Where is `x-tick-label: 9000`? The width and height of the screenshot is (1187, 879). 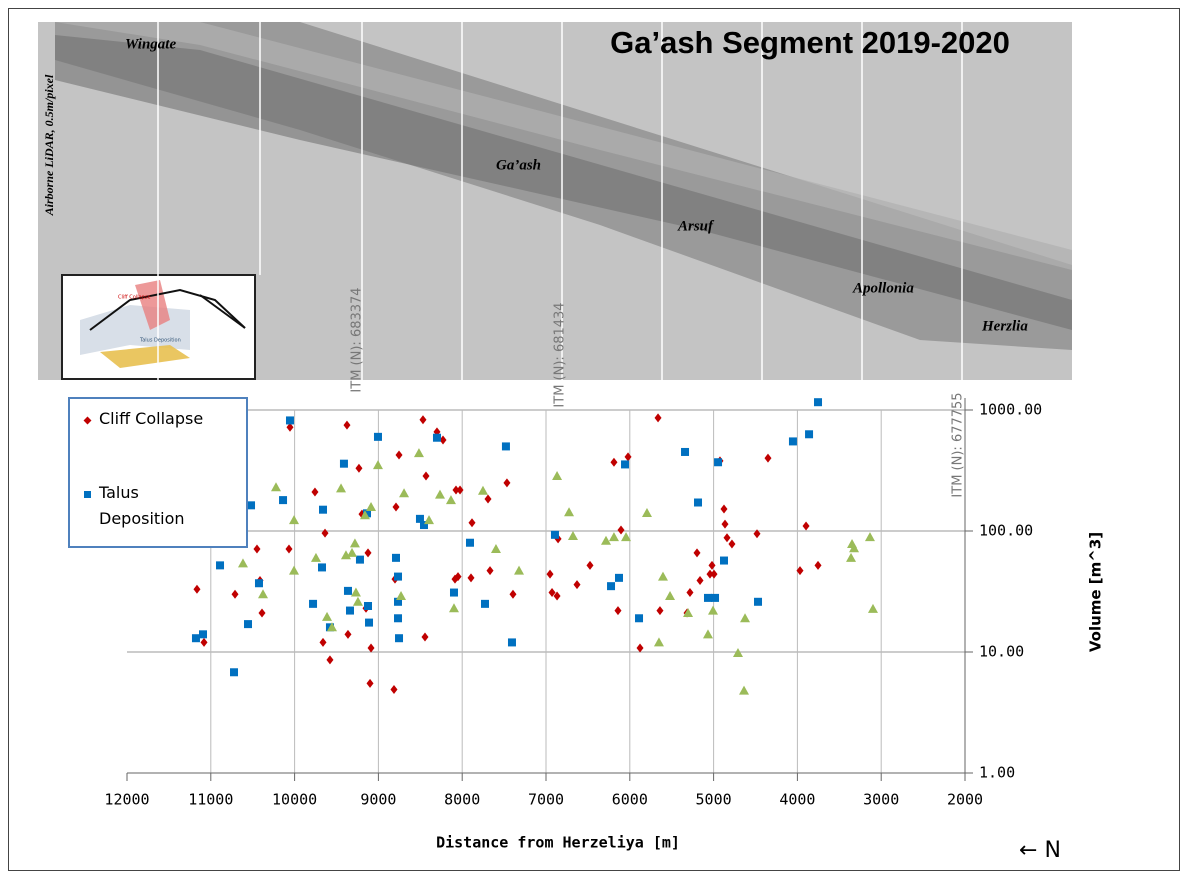 x-tick-label: 9000 is located at coordinates (378, 800).